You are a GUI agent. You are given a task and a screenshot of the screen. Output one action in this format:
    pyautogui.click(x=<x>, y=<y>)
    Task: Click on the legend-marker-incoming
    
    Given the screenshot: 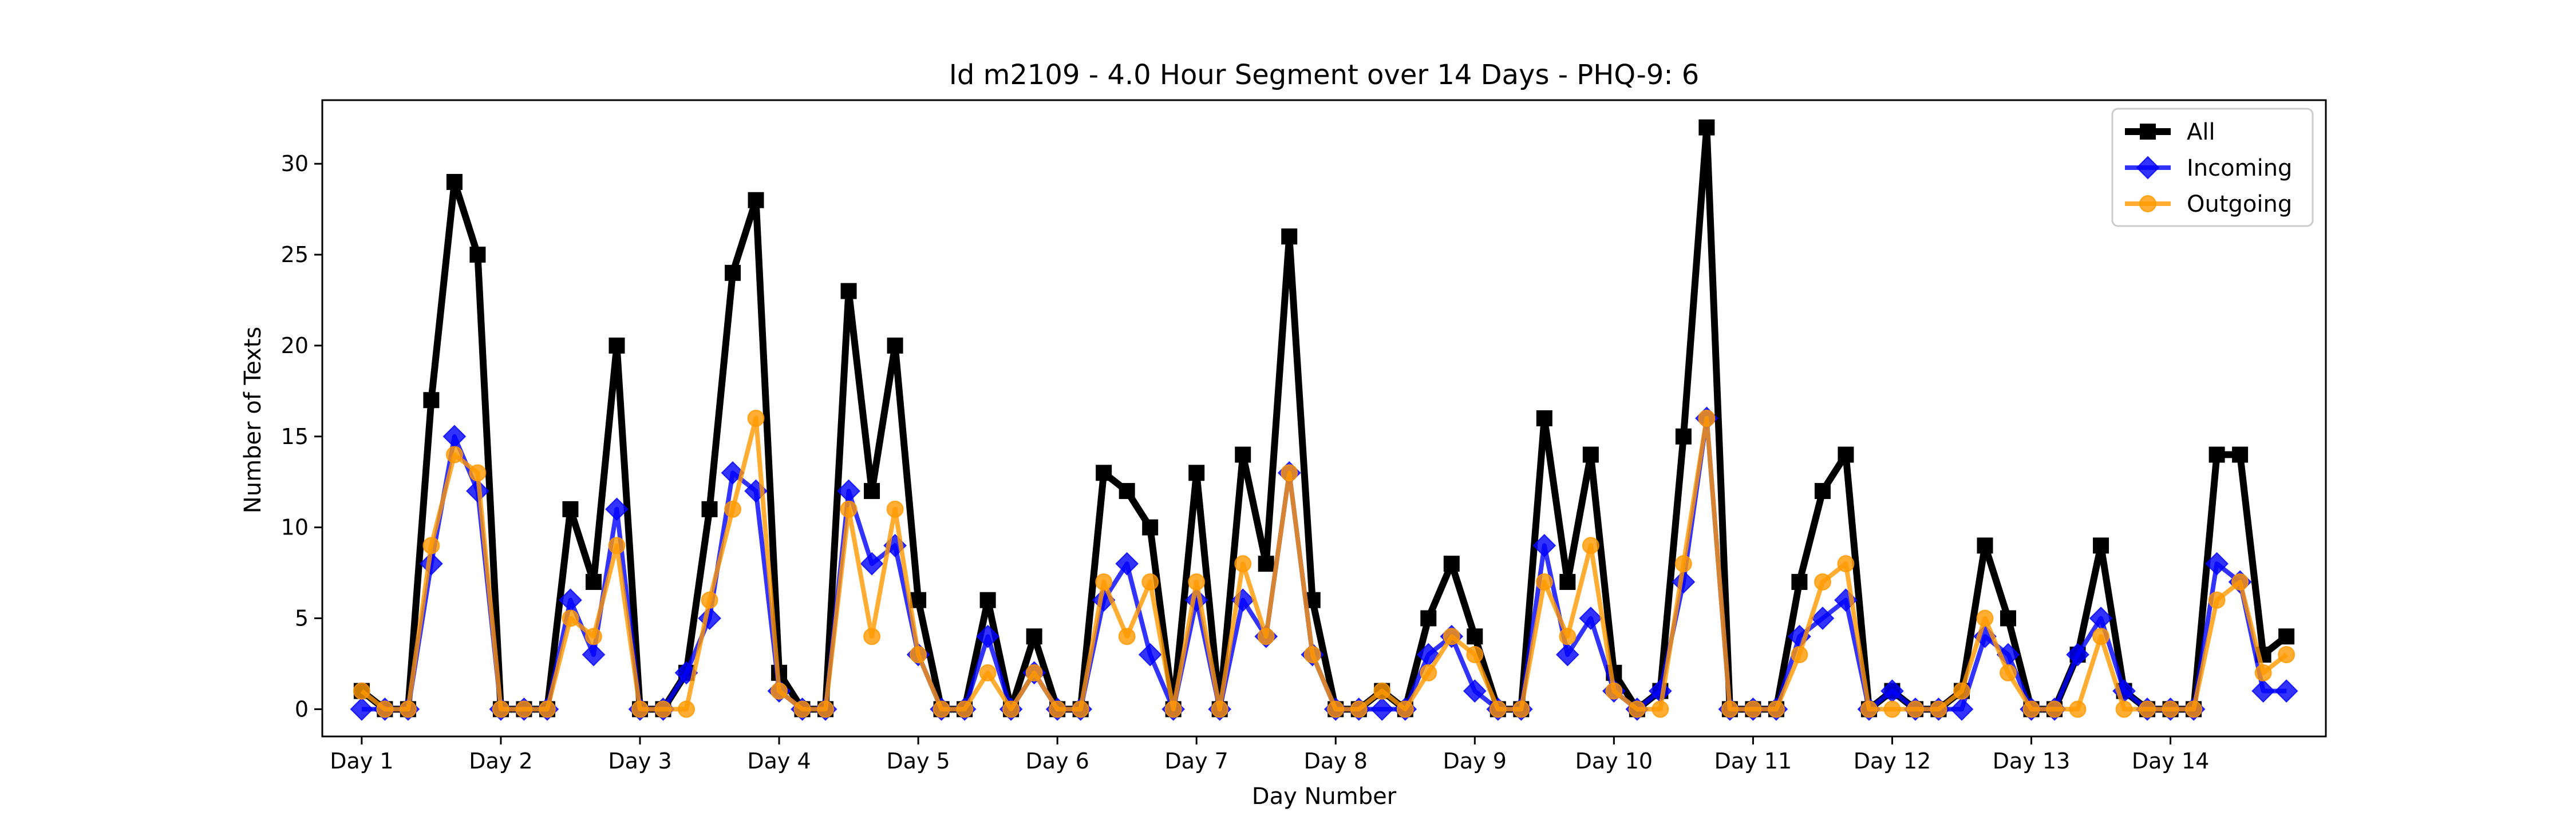 What is the action you would take?
    pyautogui.click(x=2148, y=168)
    